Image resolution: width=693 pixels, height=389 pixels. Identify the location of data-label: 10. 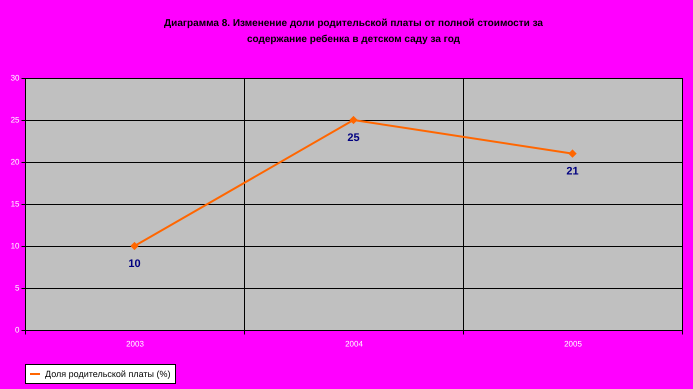
(134, 264).